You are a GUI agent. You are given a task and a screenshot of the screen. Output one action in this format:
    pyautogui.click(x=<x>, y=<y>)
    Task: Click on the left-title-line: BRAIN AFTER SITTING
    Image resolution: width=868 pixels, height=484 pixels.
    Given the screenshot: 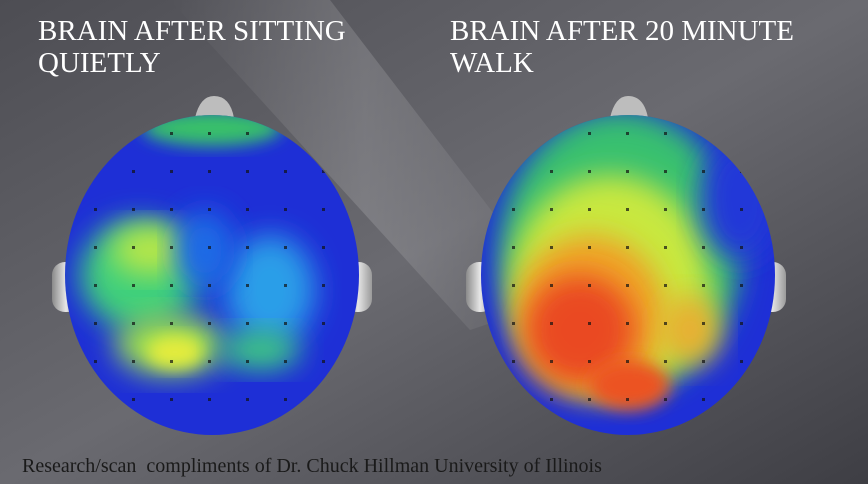 What is the action you would take?
    pyautogui.click(x=192, y=31)
    